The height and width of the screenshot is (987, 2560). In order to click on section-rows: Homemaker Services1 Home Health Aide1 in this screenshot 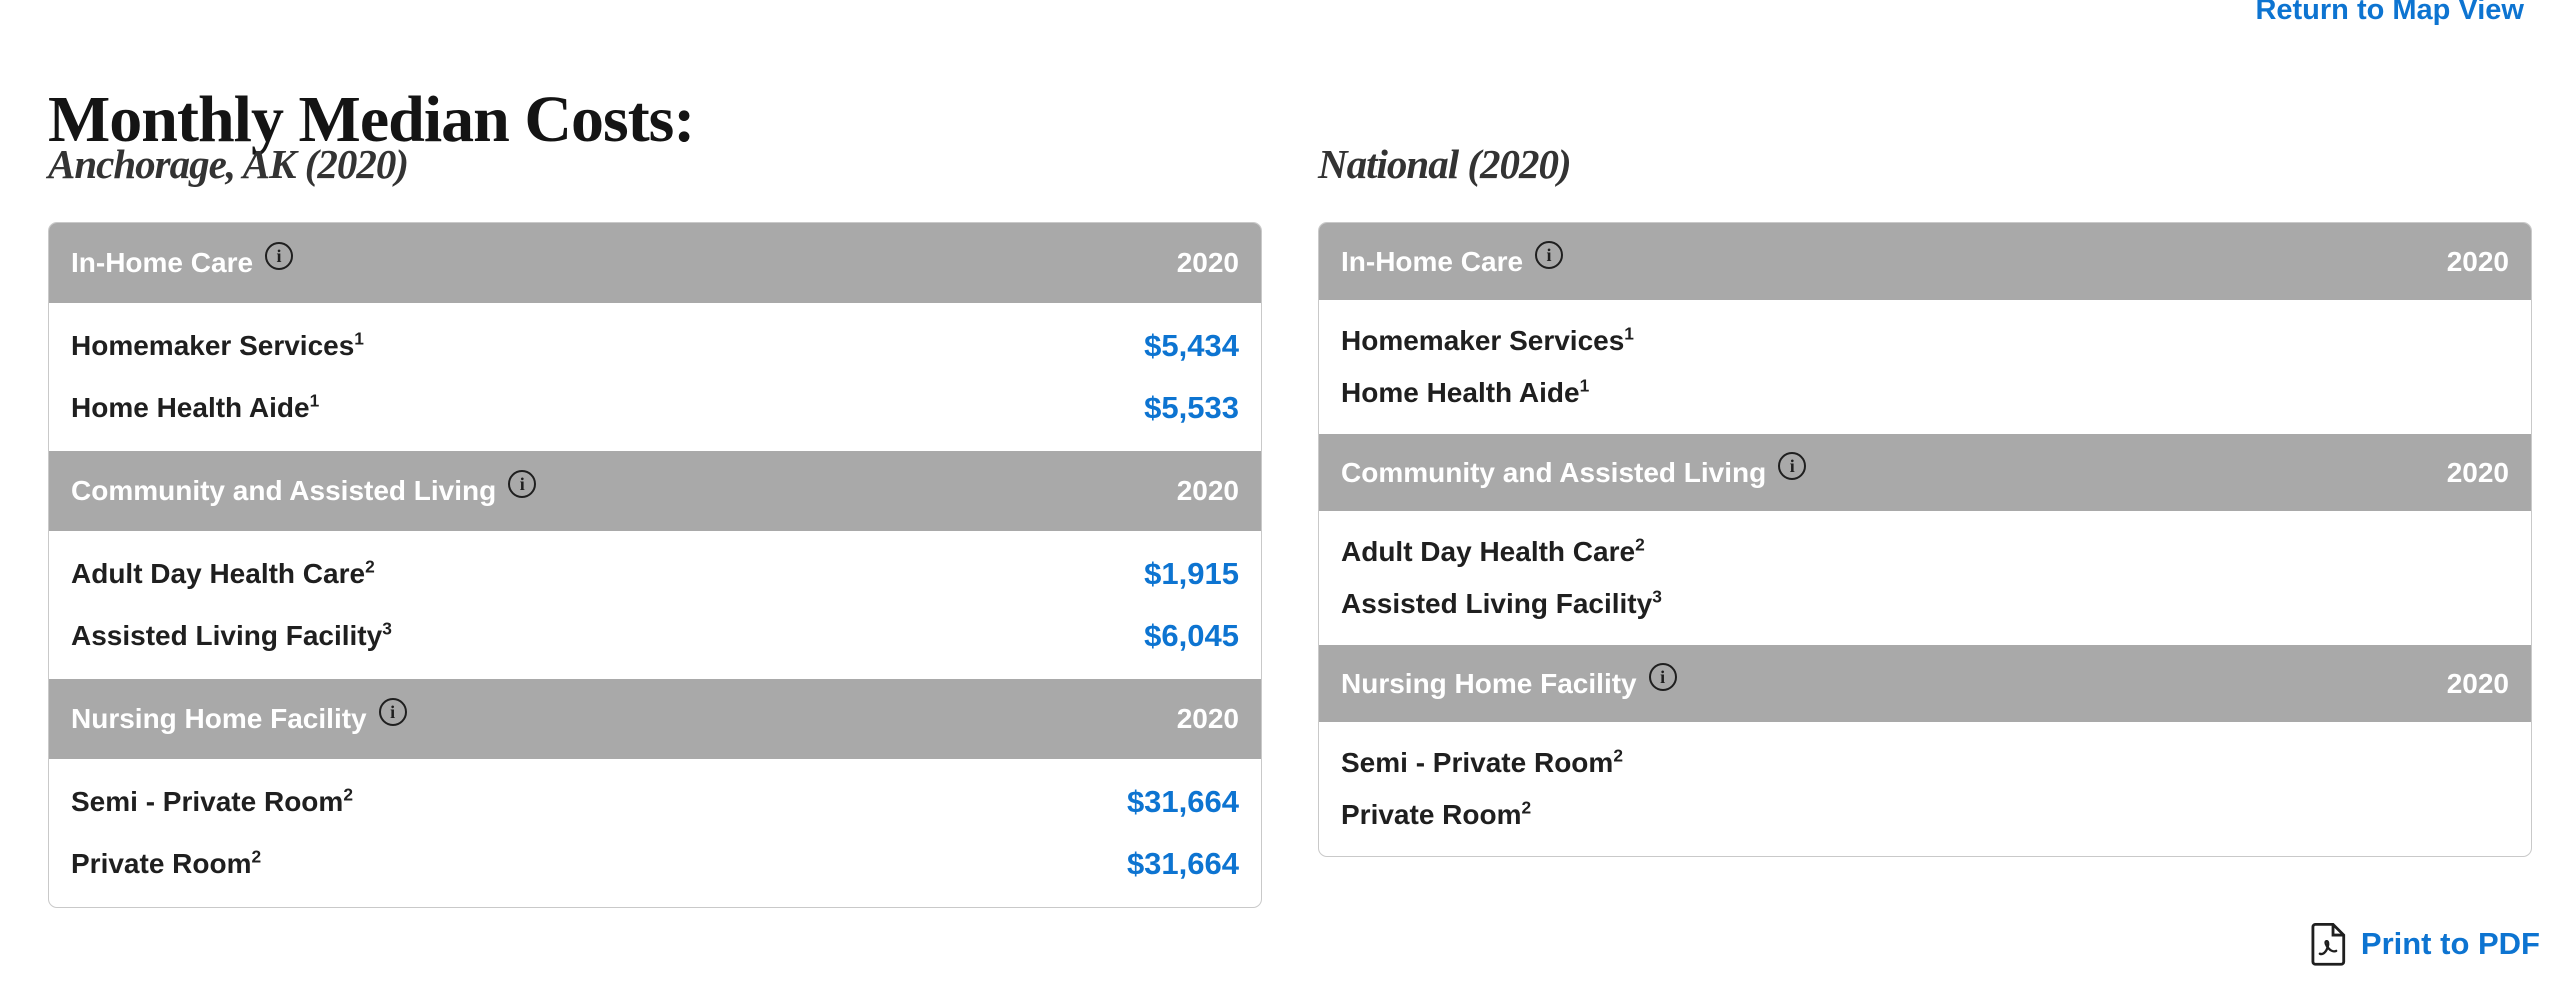, I will do `click(1925, 367)`.